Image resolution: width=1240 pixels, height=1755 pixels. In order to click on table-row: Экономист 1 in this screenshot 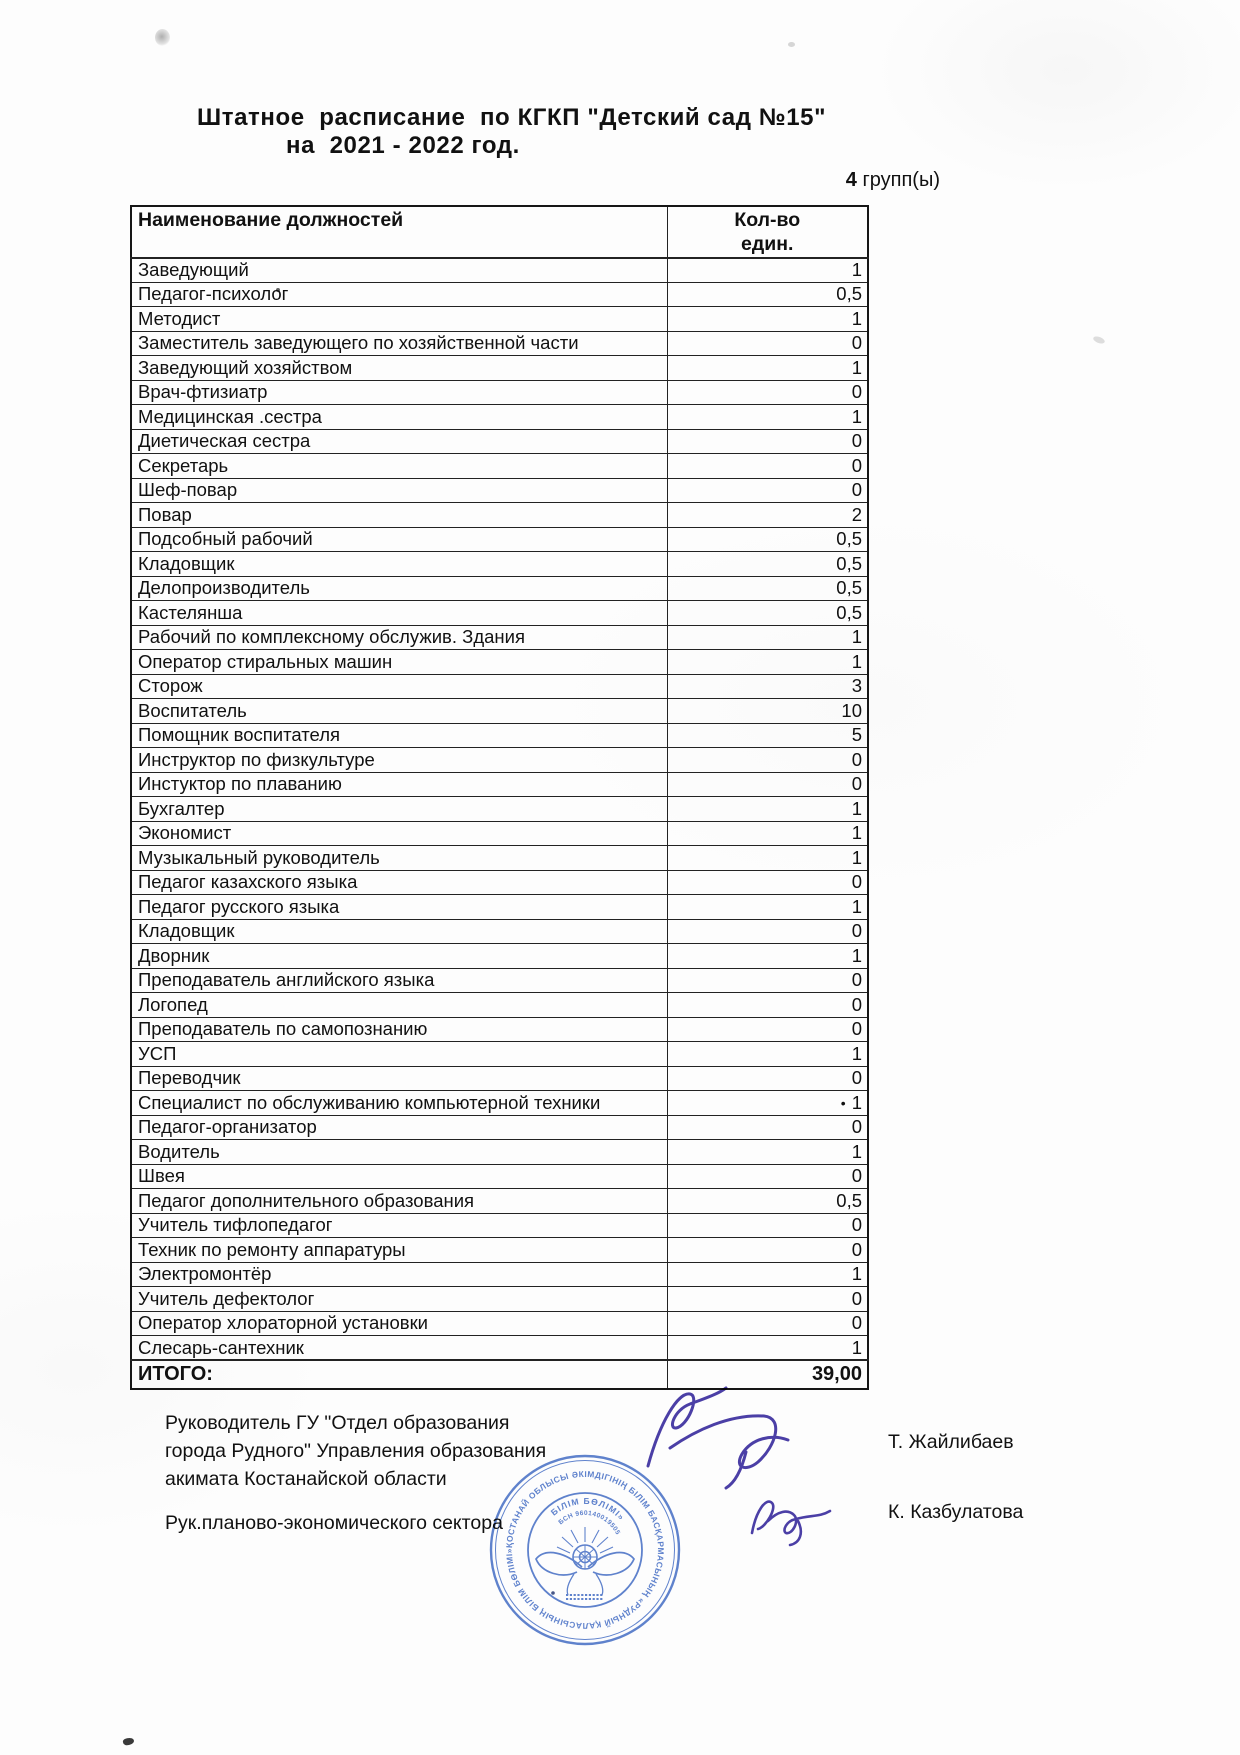, I will do `click(499, 833)`.